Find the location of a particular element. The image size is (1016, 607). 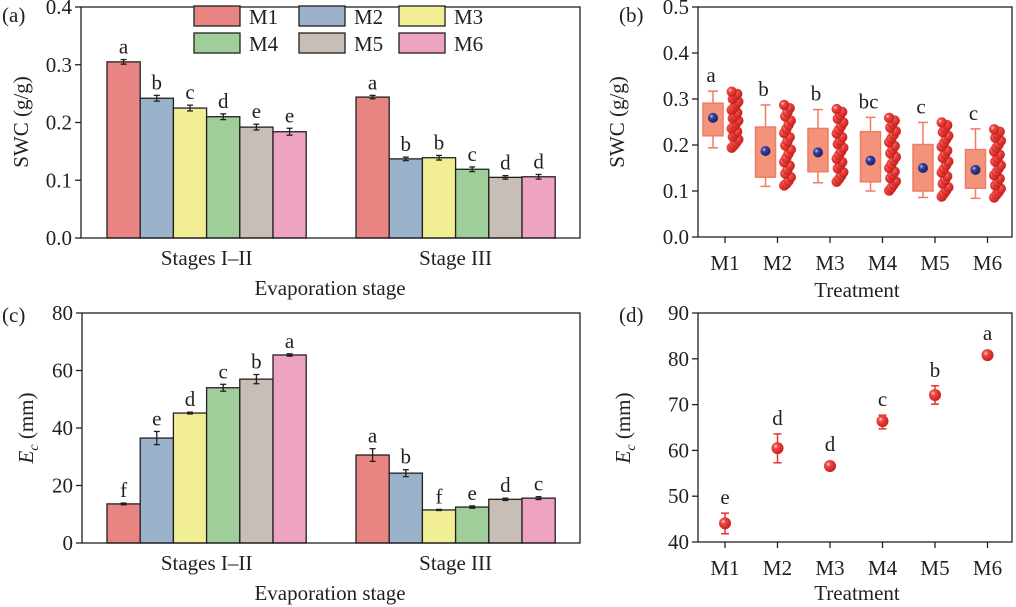

panel-a-label: (a) is located at coordinates (13, 15).